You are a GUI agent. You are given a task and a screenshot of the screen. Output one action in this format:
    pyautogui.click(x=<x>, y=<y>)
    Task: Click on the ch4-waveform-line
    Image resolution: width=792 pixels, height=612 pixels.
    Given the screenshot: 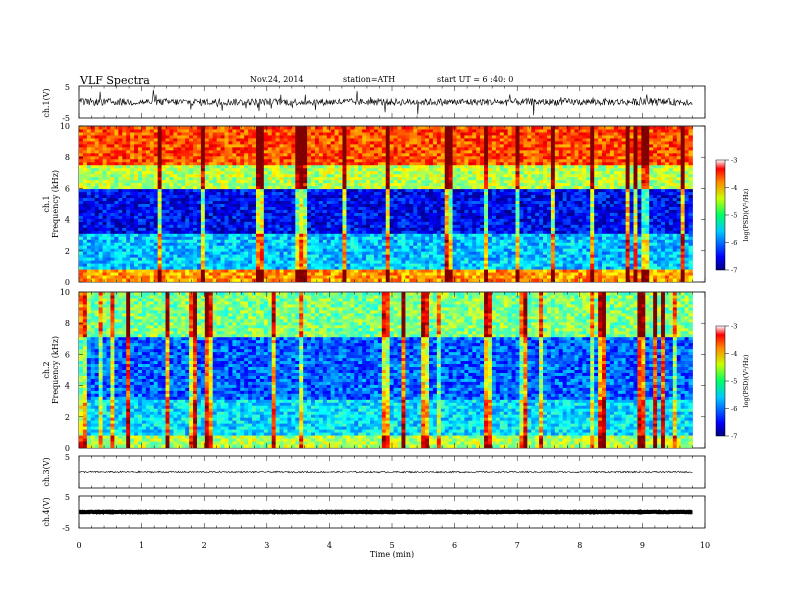 What is the action you would take?
    pyautogui.click(x=386, y=512)
    